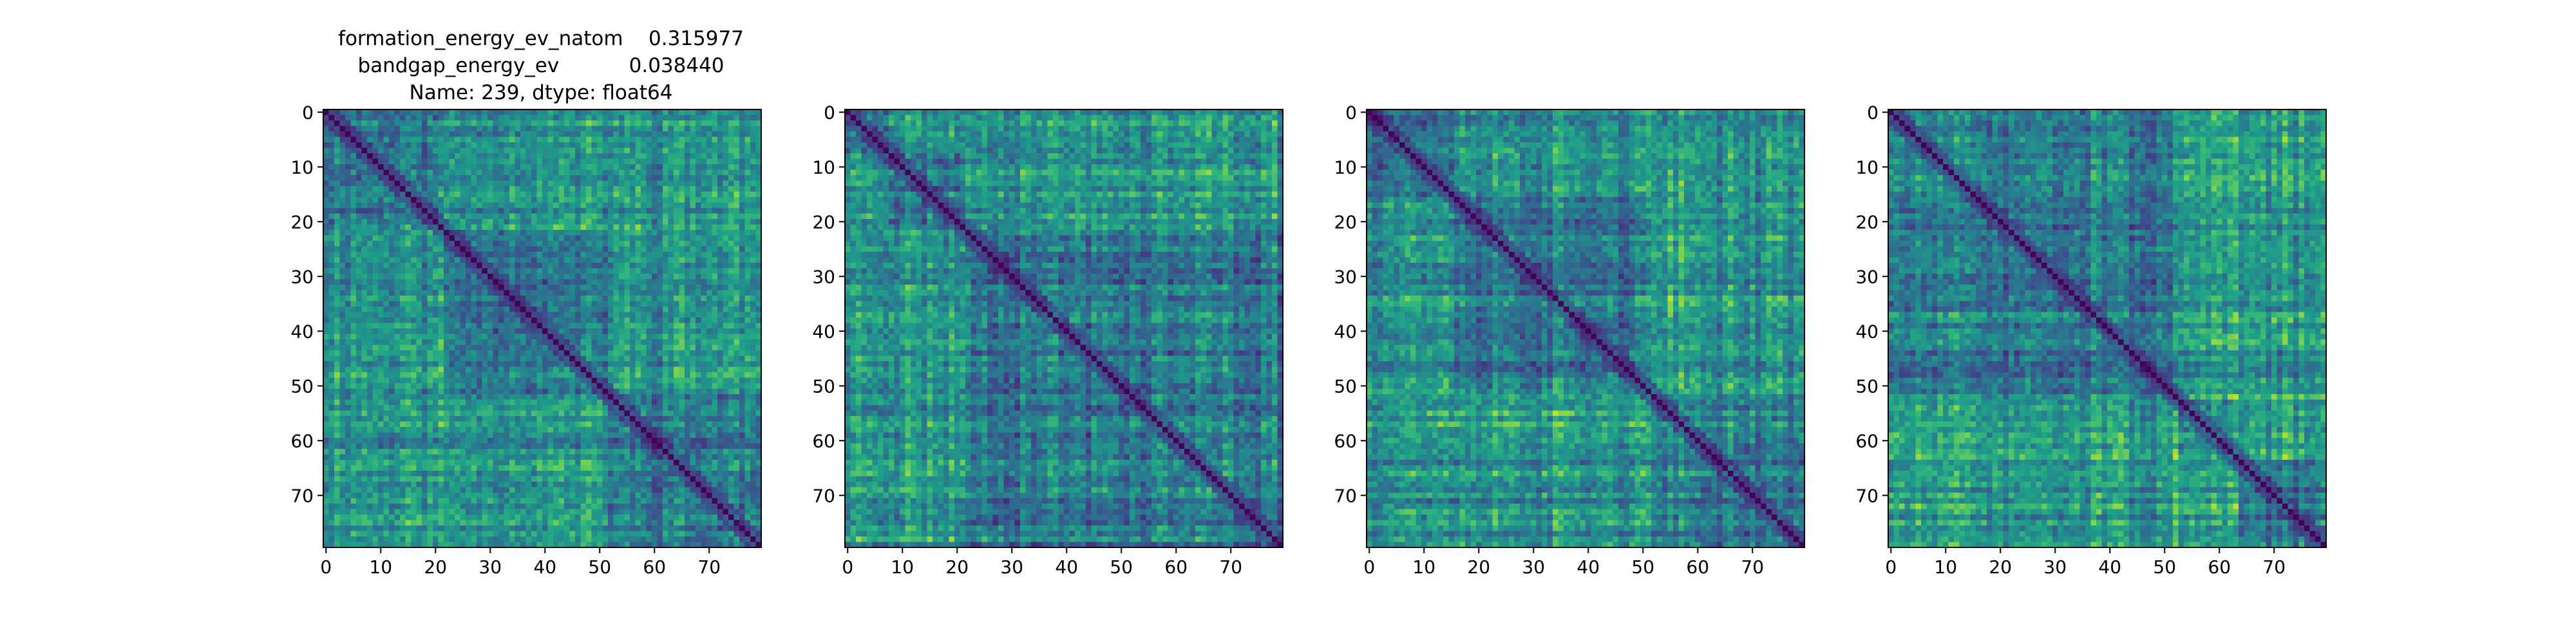  I want to click on title-line-formation-energy: formation_energy_ev_natom 0.315977, so click(541, 38).